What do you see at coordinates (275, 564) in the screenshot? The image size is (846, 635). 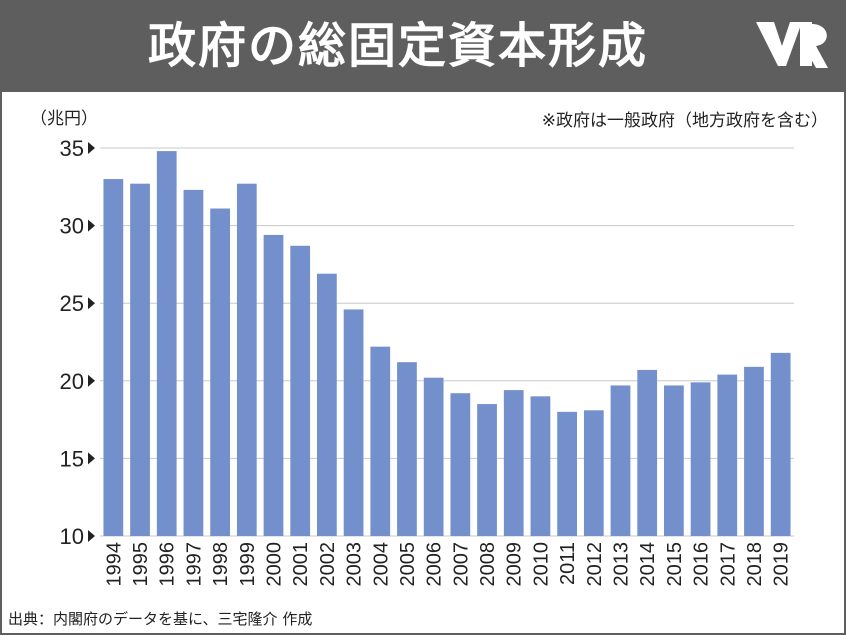 I see `x-tick-label-2000: 2000` at bounding box center [275, 564].